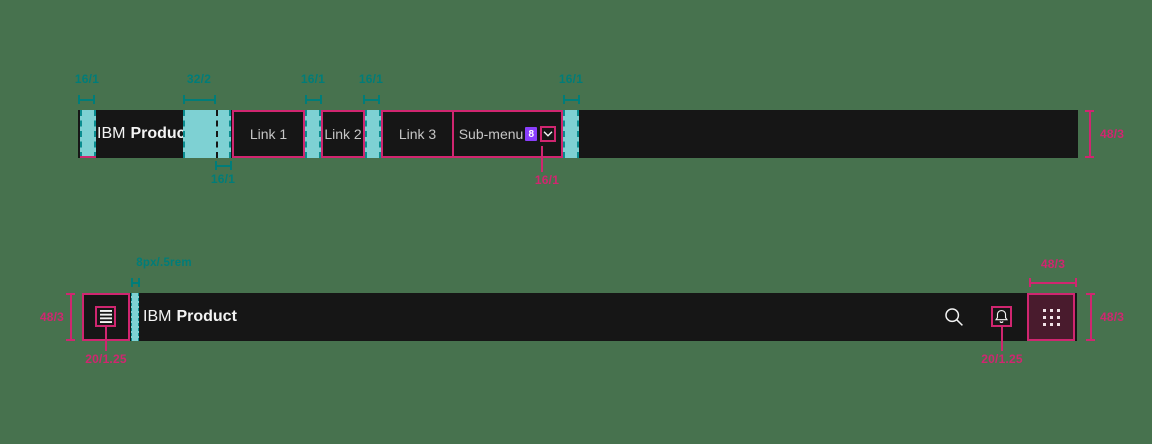  I want to click on bell-icon-measure-box, so click(1001, 316).